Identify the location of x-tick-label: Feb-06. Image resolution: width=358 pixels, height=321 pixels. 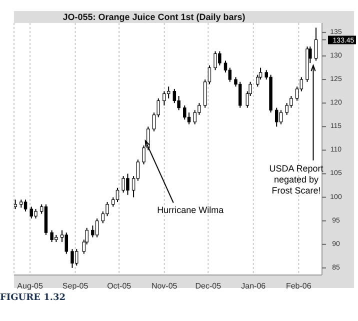
(299, 286).